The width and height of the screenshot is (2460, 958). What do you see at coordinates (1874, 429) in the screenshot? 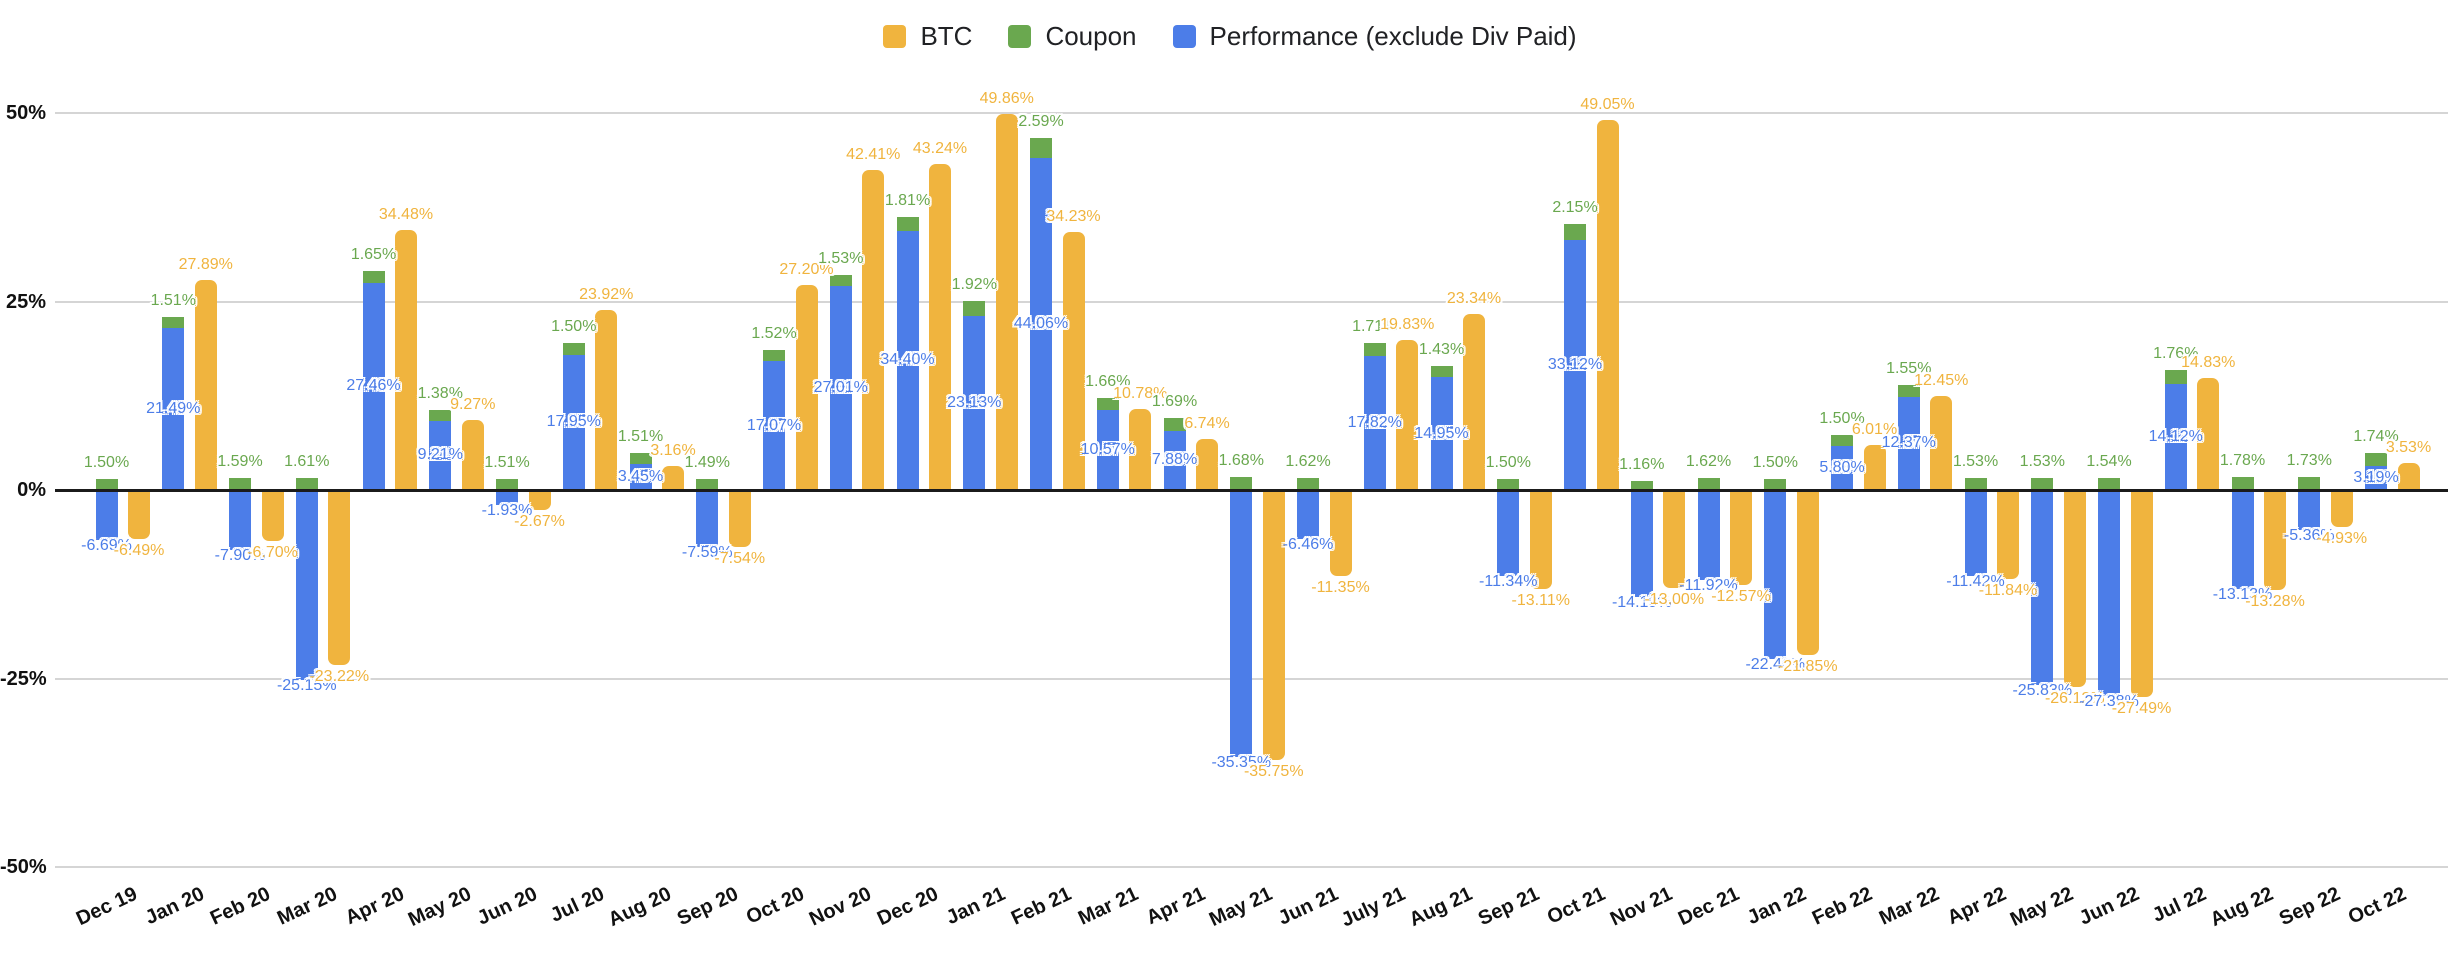
I see `bar-label-btc-feb-22: 6.01%` at bounding box center [1874, 429].